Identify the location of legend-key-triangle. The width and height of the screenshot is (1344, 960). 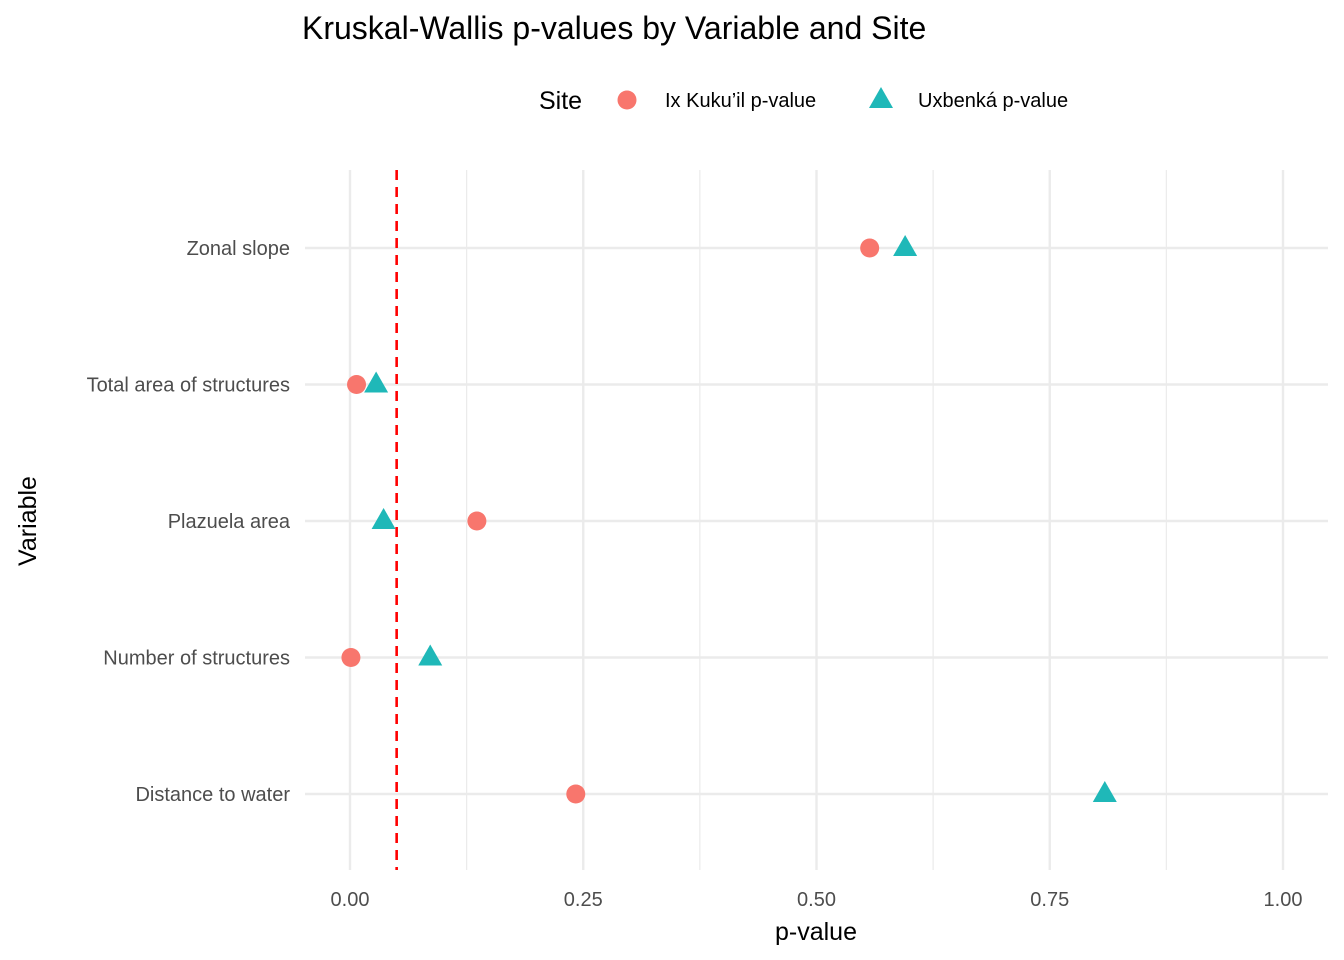
(881, 97).